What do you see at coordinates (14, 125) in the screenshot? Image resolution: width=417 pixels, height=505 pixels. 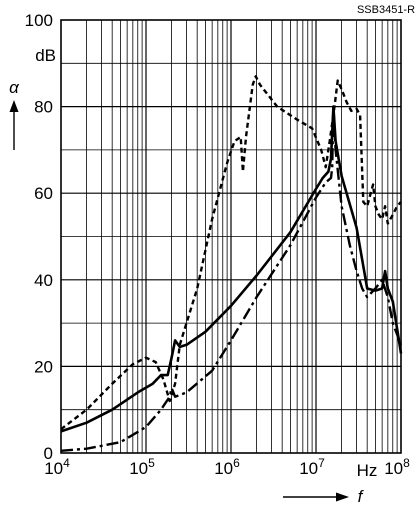 I see `y-axis-arrow-icon` at bounding box center [14, 125].